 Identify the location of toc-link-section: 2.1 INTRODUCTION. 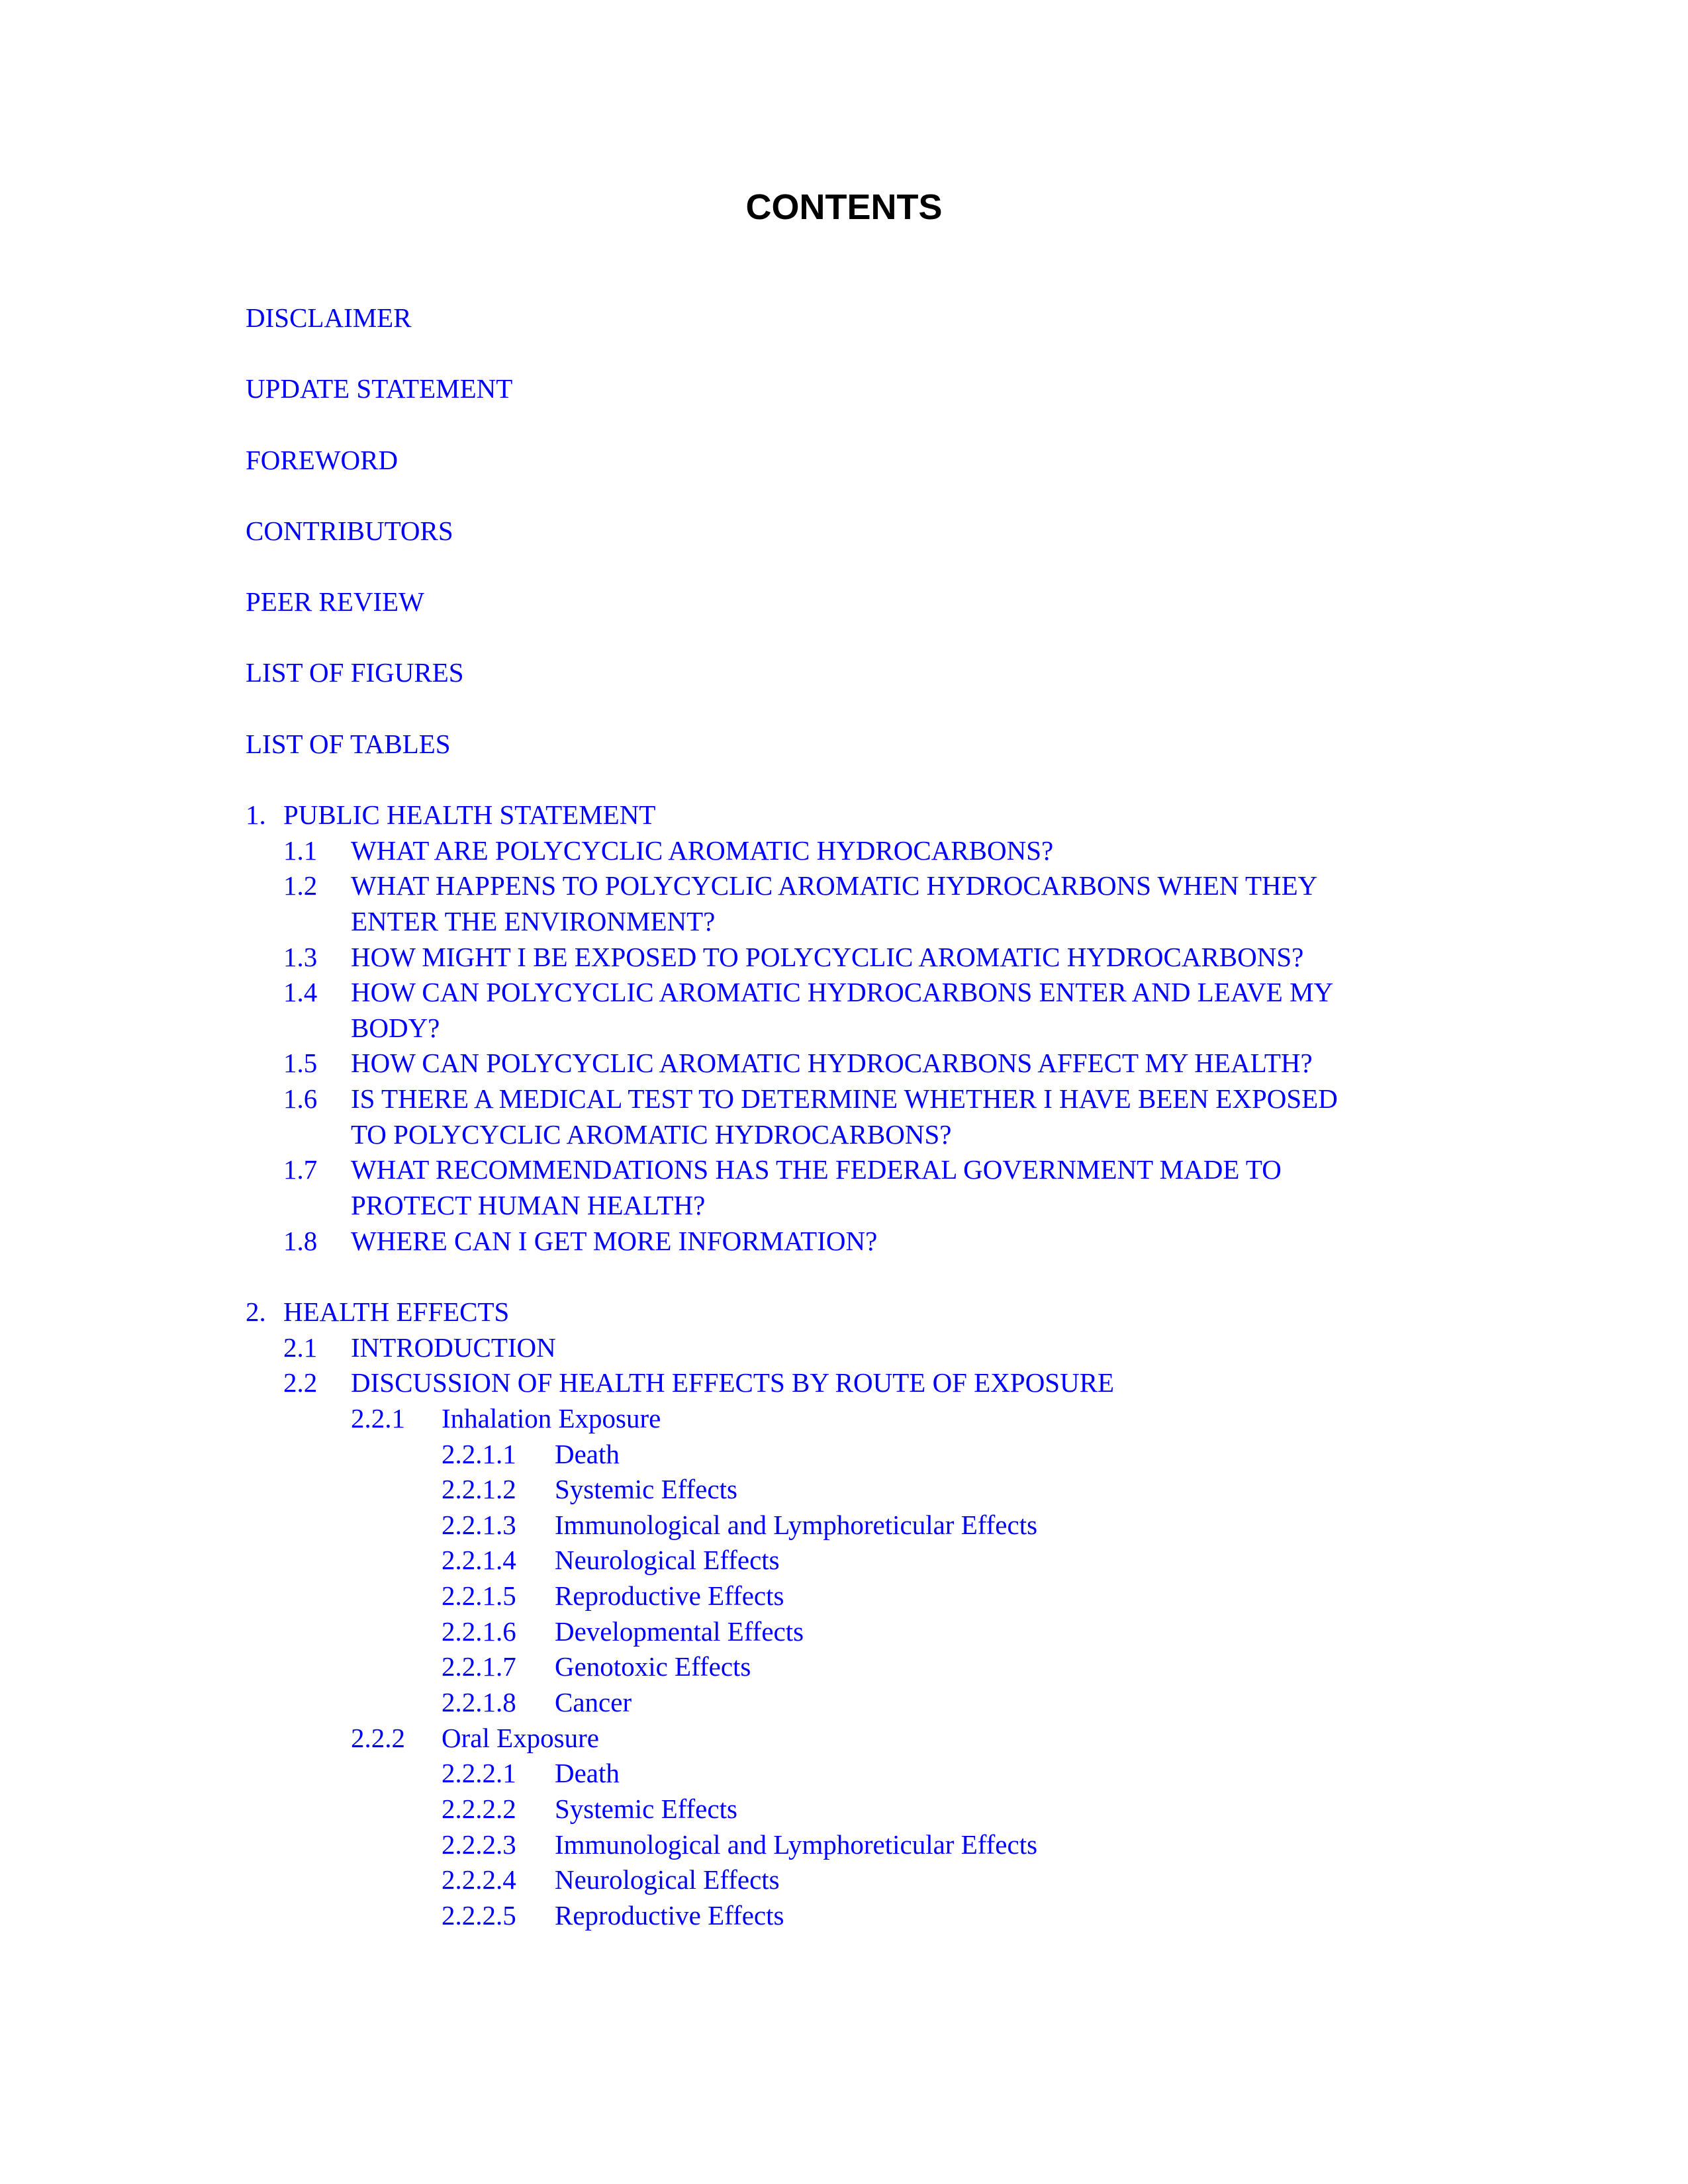
(844, 1348).